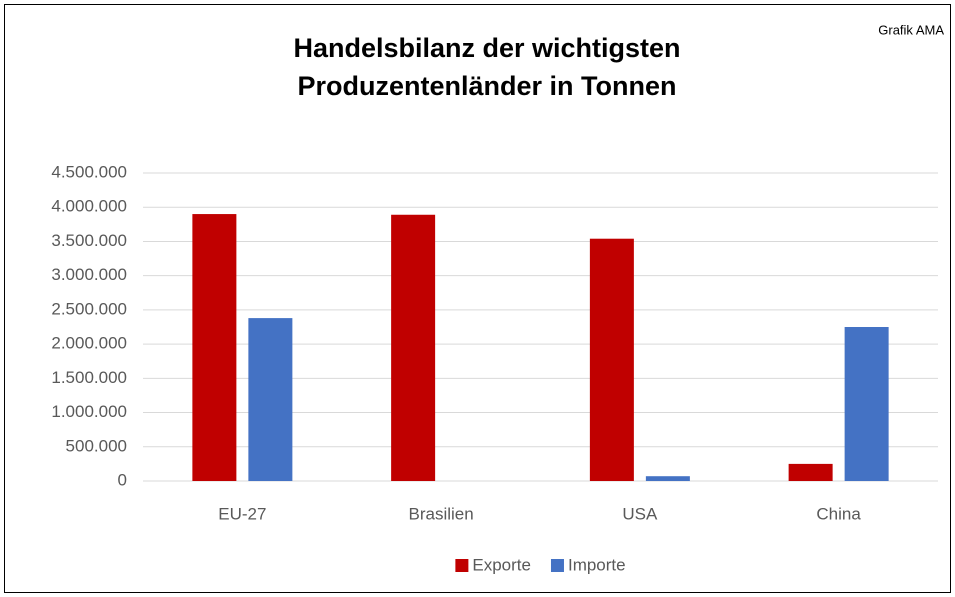 The width and height of the screenshot is (955, 597). Describe the element at coordinates (441, 513) in the screenshot. I see `x-tick-label: Brasilien` at that location.